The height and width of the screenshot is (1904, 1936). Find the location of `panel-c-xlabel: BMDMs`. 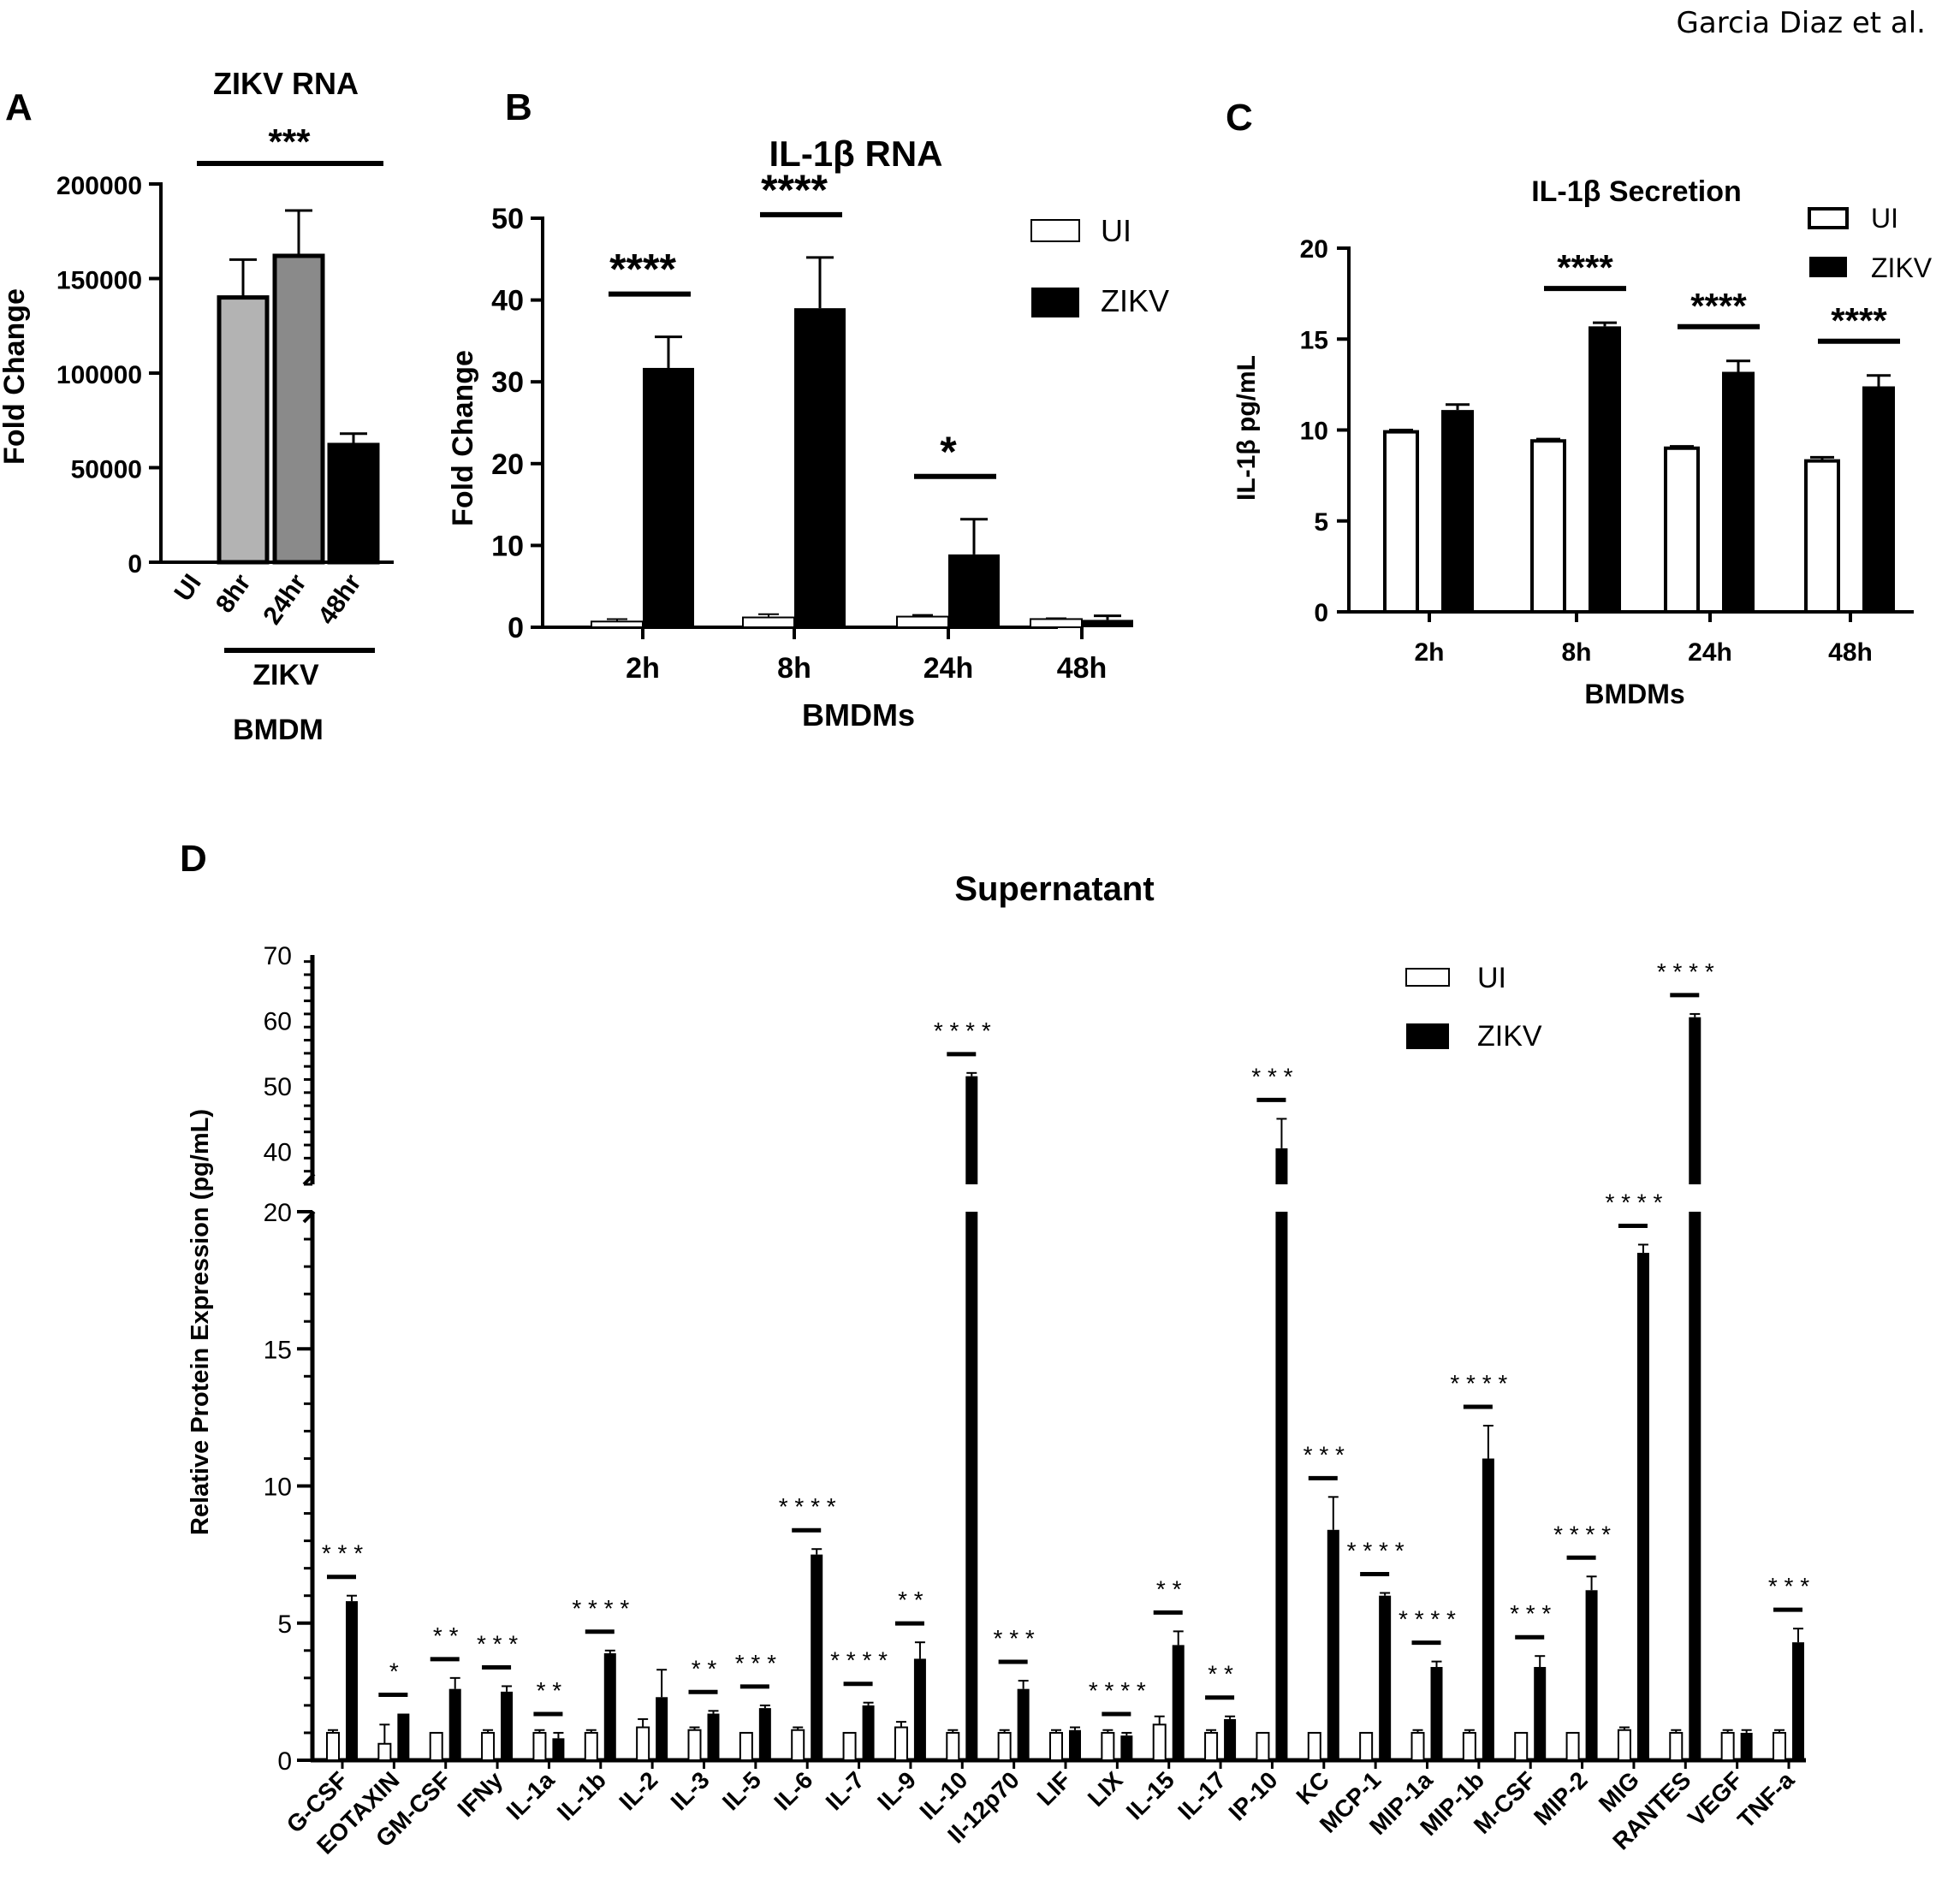

panel-c-xlabel: BMDMs is located at coordinates (1634, 694).